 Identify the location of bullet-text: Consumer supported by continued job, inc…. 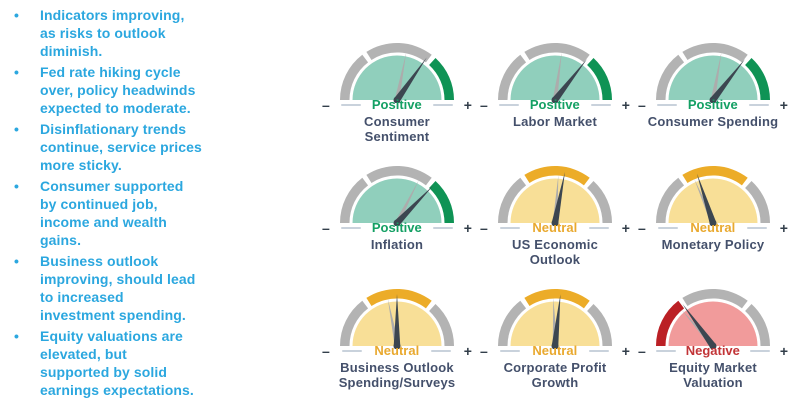
(112, 213).